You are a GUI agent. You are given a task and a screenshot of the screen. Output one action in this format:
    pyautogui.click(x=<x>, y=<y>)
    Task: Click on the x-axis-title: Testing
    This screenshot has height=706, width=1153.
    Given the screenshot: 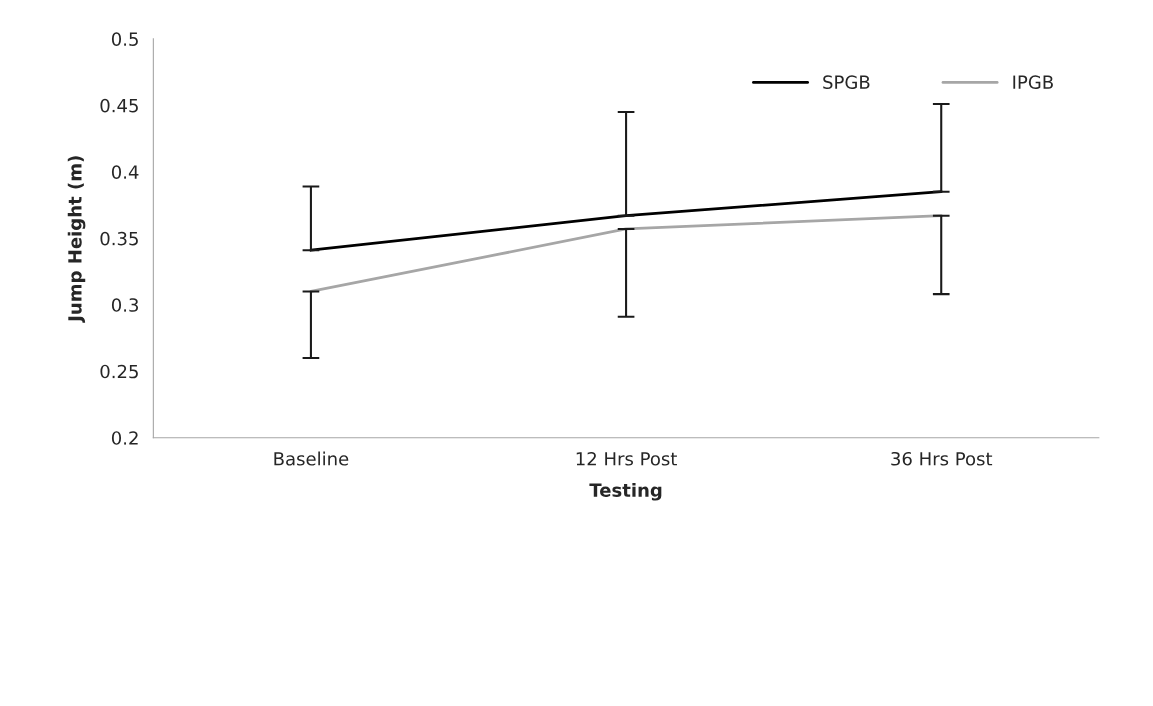 What is the action you would take?
    pyautogui.click(x=625, y=491)
    